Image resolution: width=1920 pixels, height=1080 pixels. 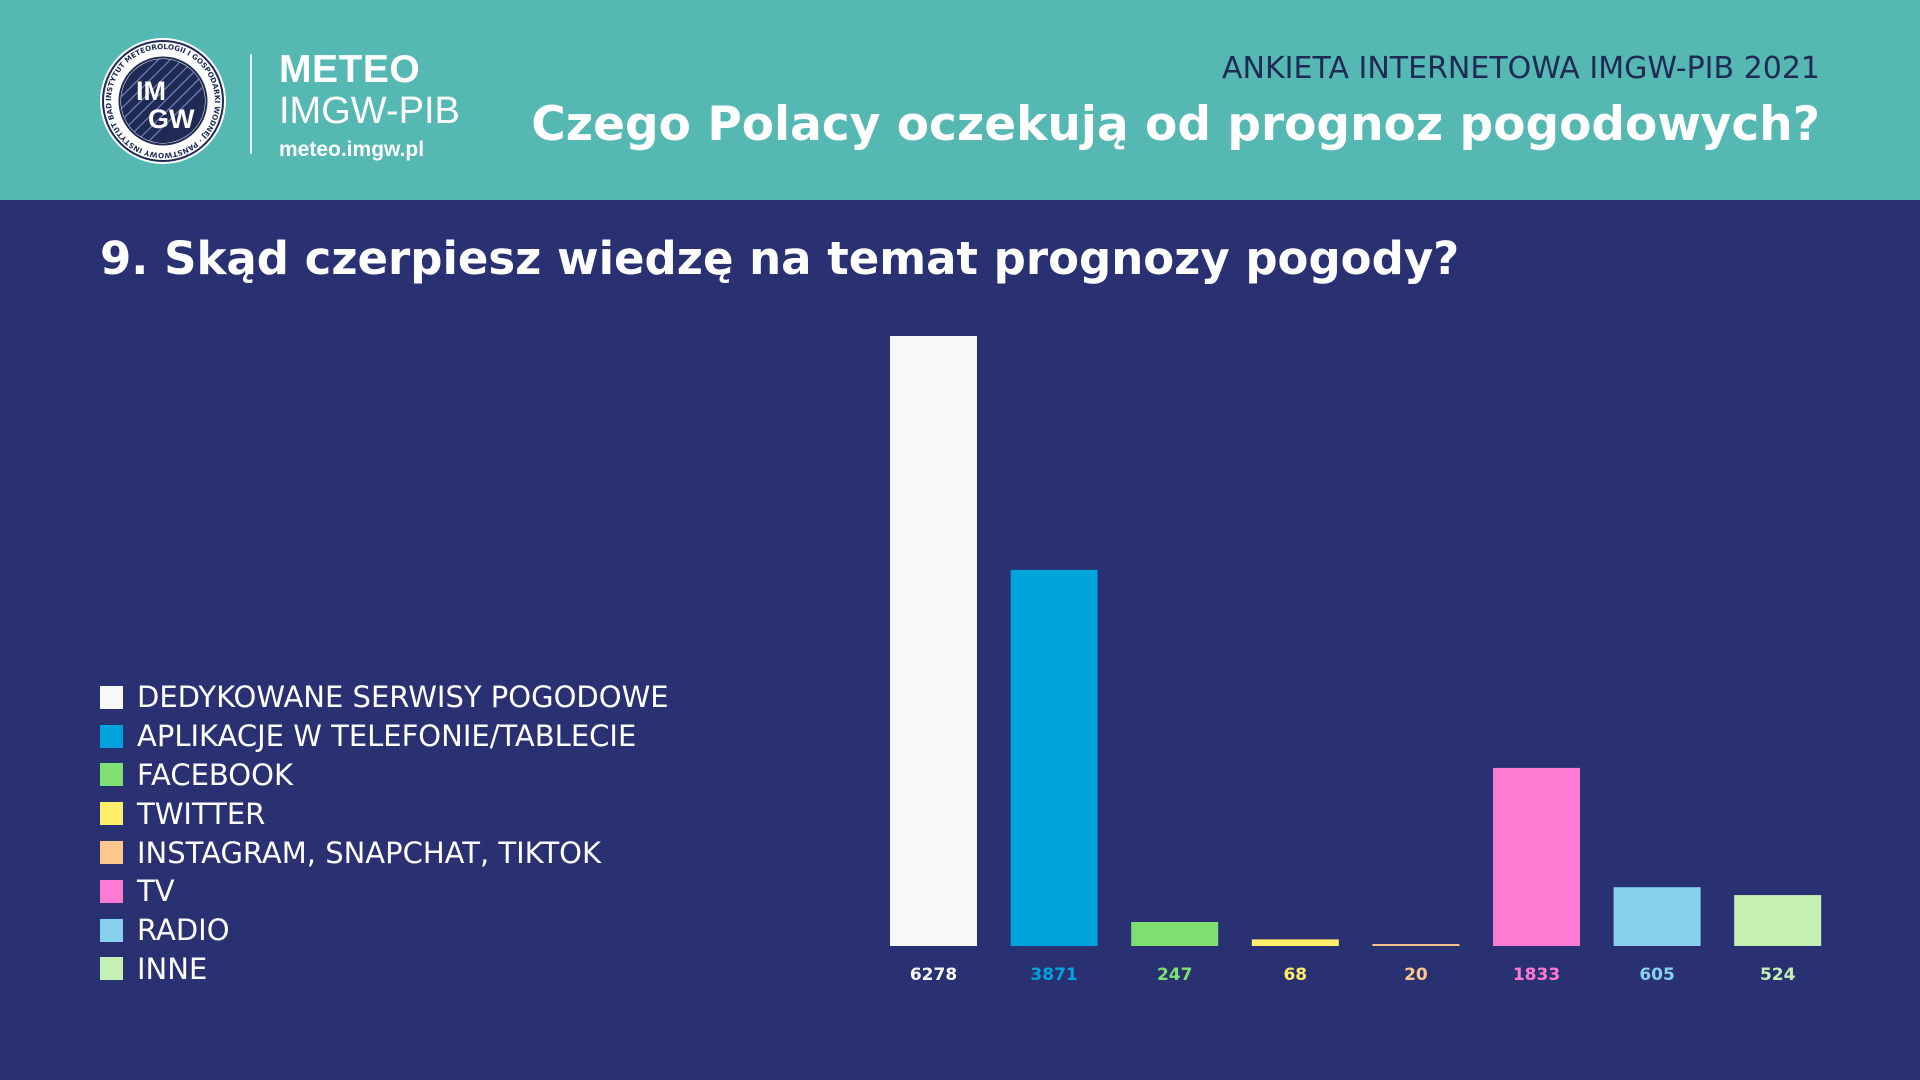 What do you see at coordinates (384, 969) in the screenshot?
I see `legend-item: INNE` at bounding box center [384, 969].